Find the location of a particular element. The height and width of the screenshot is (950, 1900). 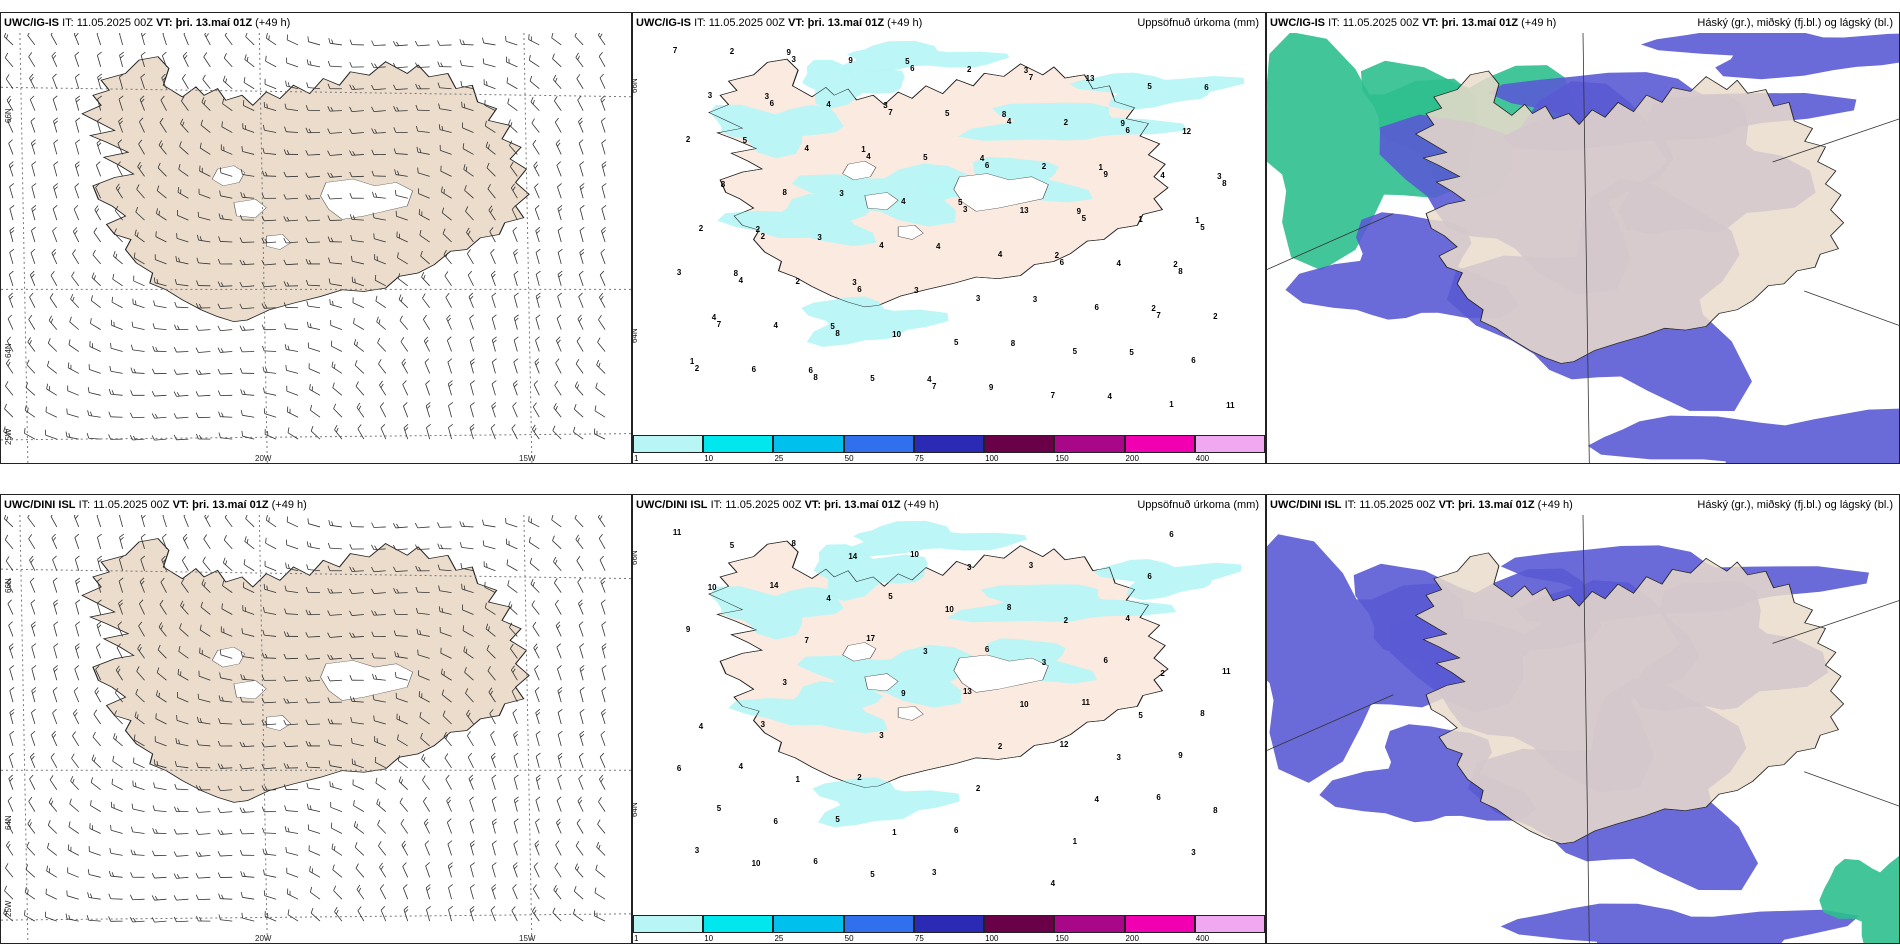

glacier is located at coordinates (881, 682).